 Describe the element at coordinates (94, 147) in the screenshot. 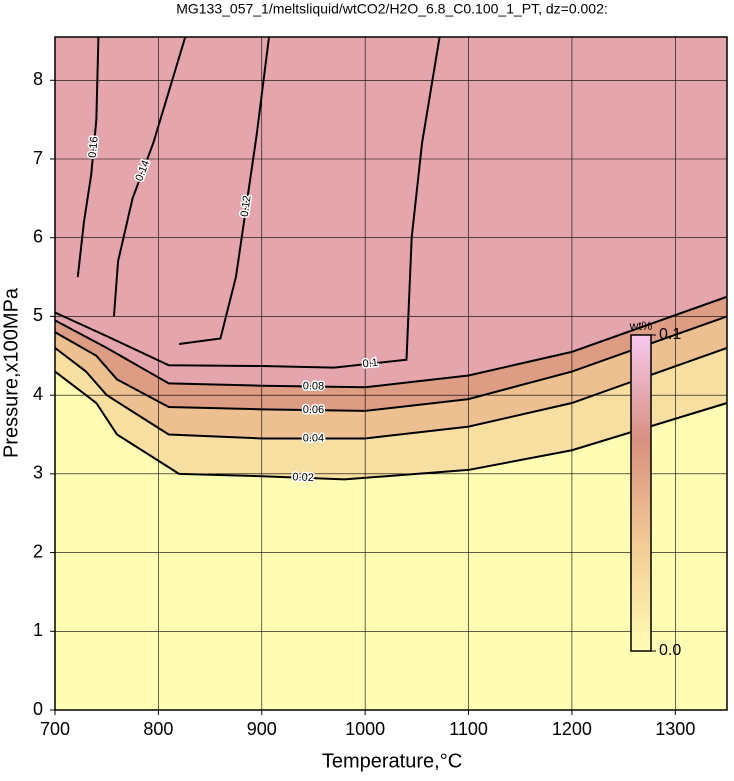

I see `contour-label: 0.16` at that location.